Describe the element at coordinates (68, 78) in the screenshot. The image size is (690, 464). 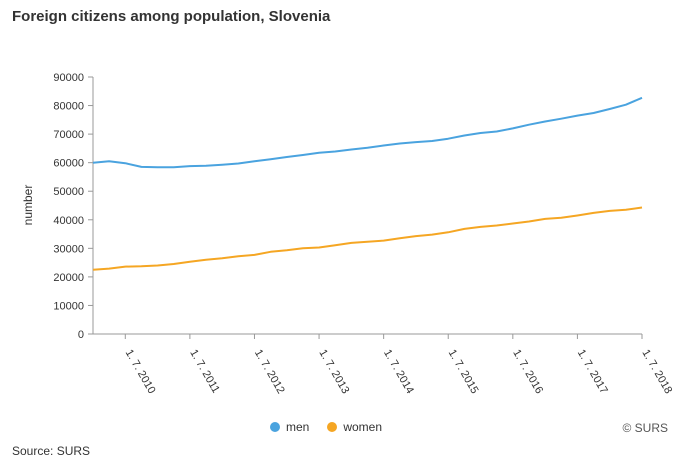
I see `y-tick-label: 90000` at that location.